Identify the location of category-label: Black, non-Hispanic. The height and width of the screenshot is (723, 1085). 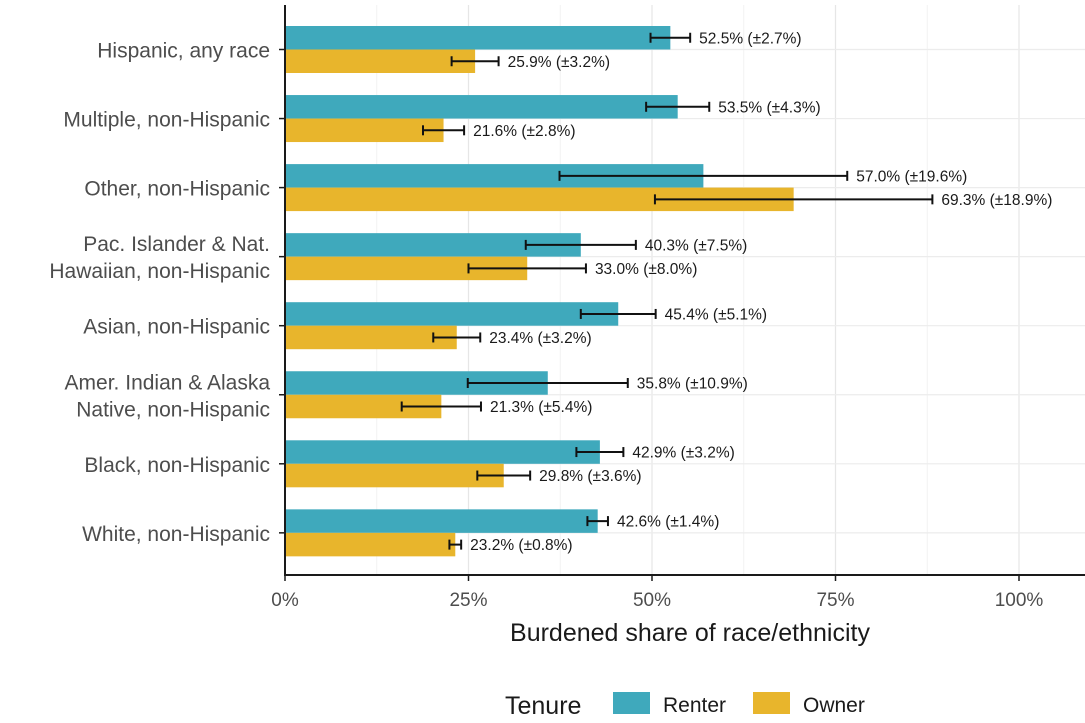
(177, 465).